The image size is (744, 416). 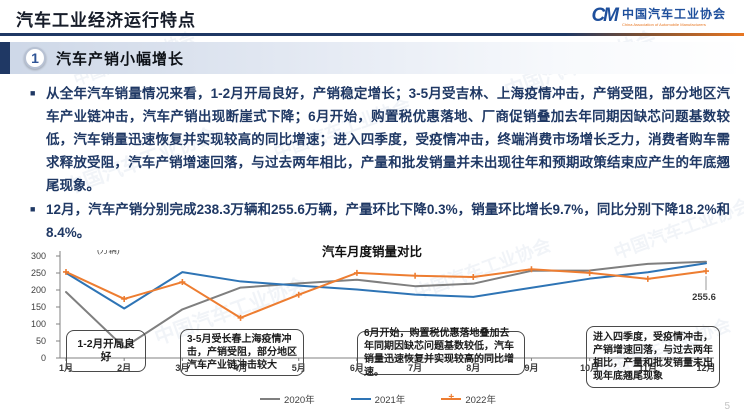 What do you see at coordinates (531, 368) in the screenshot?
I see `svg-text: 9月` at bounding box center [531, 368].